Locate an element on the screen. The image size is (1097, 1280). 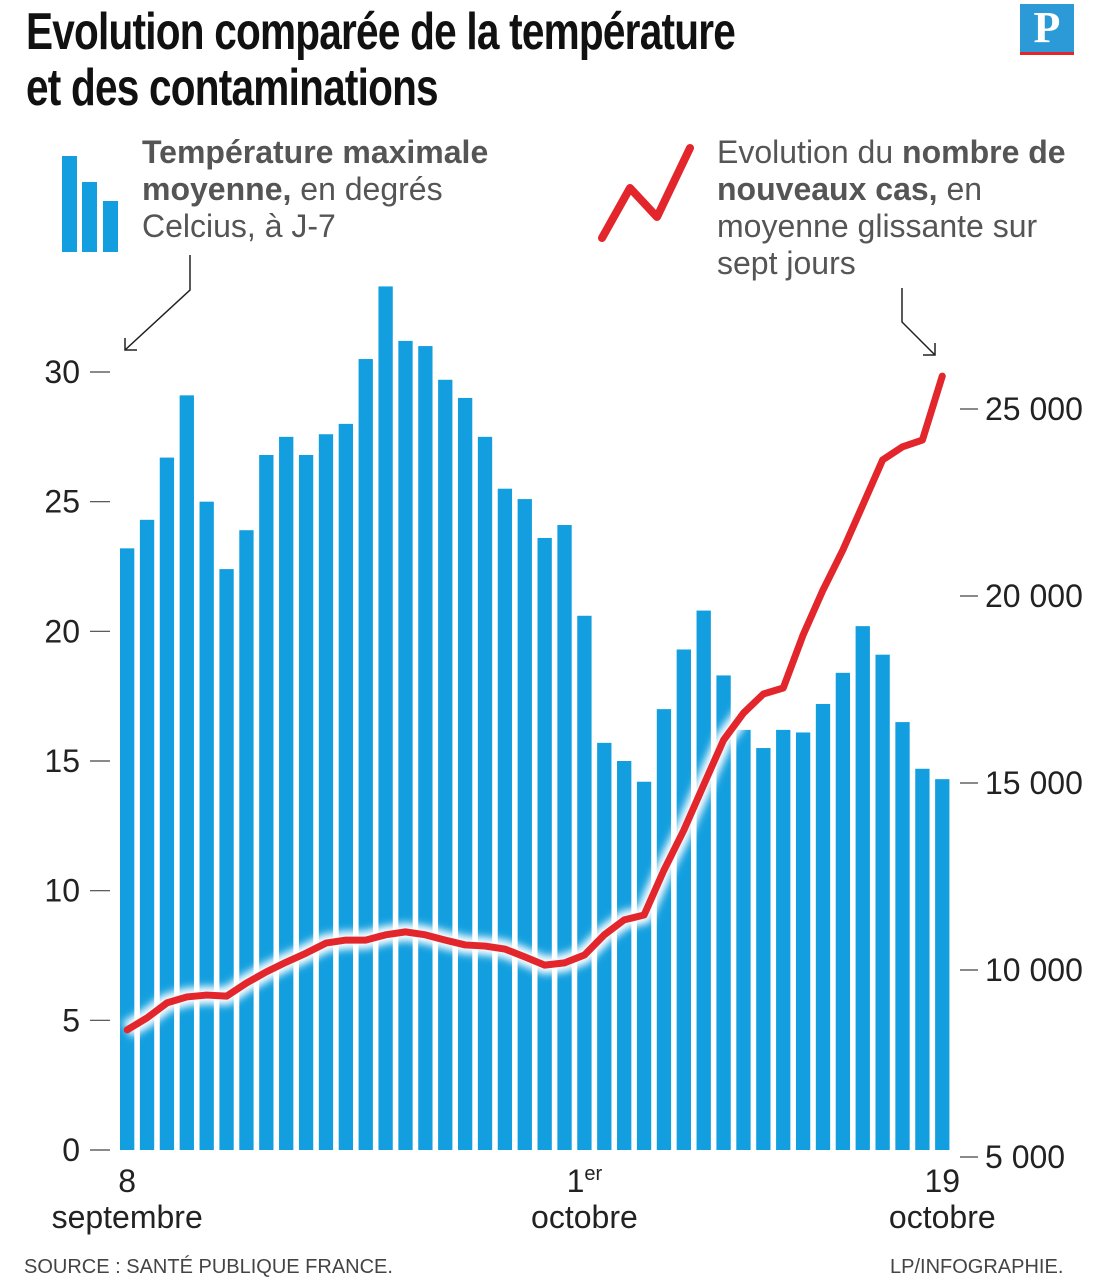
x-tick-day: 1er is located at coordinates (585, 1181).